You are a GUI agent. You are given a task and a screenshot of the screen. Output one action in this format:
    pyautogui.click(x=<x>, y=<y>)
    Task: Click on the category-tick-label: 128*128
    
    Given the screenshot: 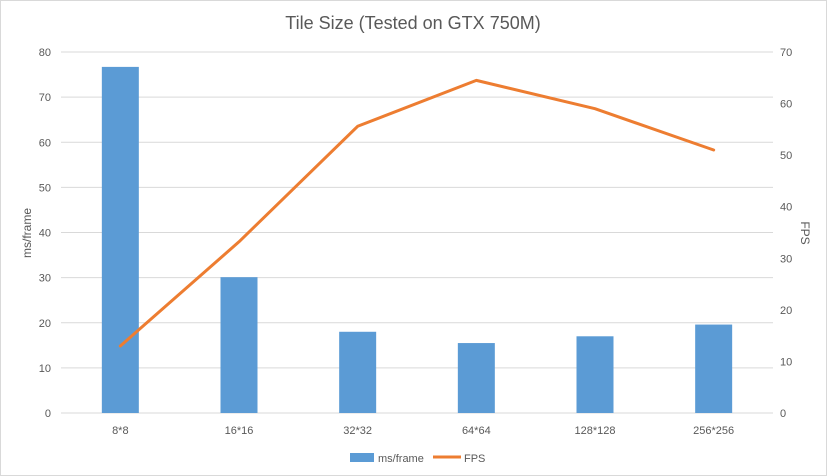 What is the action you would take?
    pyautogui.click(x=595, y=431)
    